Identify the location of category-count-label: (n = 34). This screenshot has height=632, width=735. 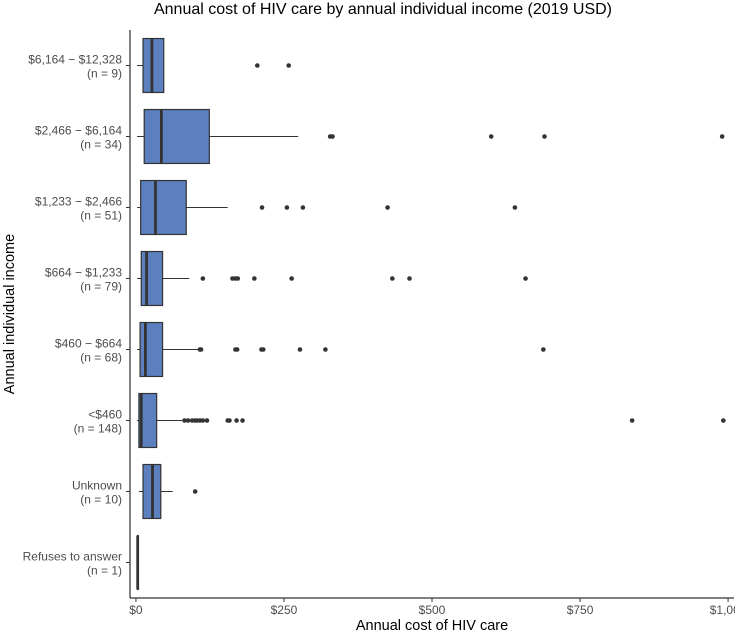
(101, 145).